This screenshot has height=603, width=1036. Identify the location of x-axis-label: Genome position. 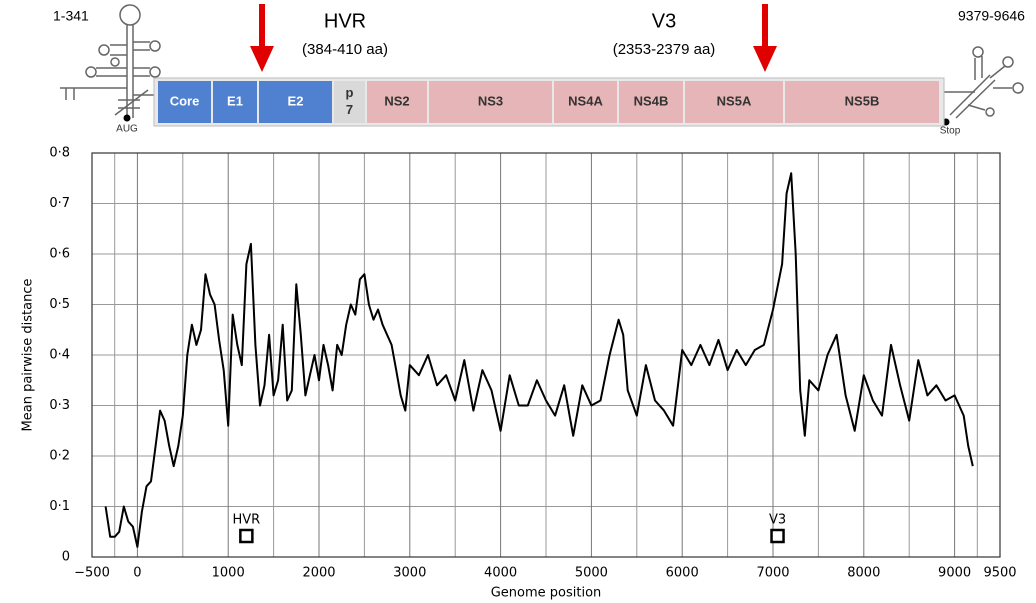
(546, 593).